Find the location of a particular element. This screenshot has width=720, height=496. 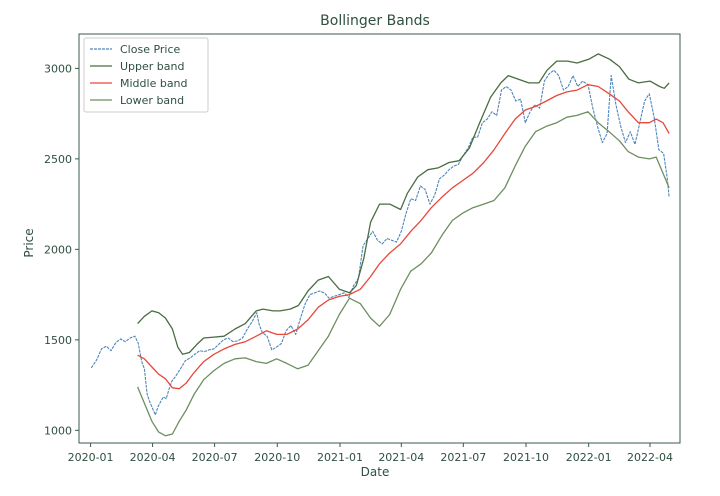

chart-title: Bollinger Bands is located at coordinates (375, 21).